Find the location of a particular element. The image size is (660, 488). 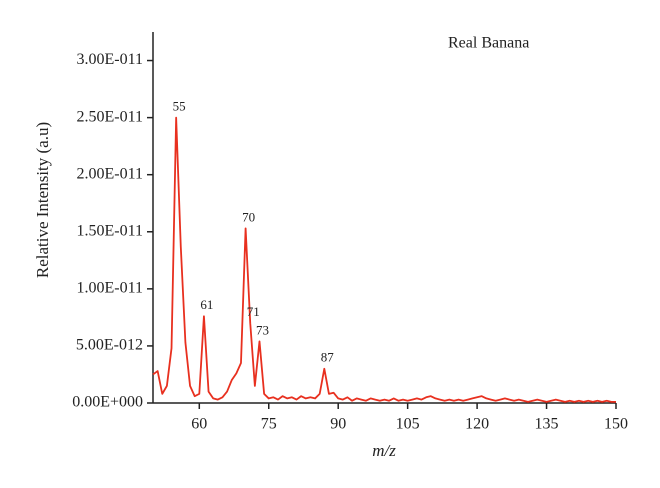

x-tick-label: 150 is located at coordinates (616, 424).